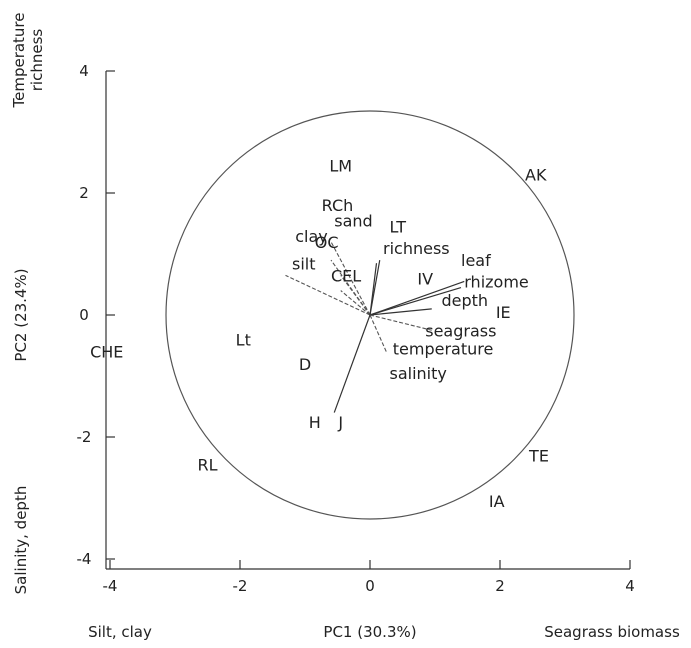  What do you see at coordinates (346, 275) in the screenshot?
I see `variable-label-CEL: CEL` at bounding box center [346, 275].